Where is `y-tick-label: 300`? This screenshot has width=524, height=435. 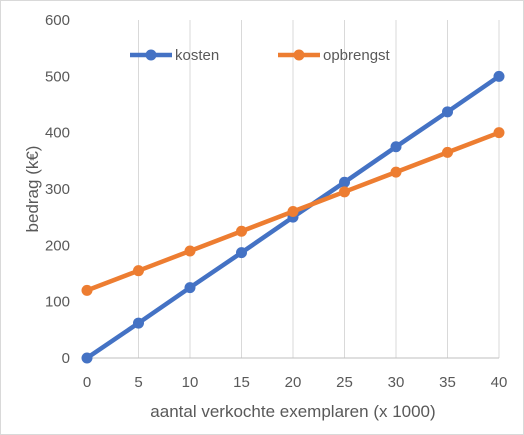 y-tick-label: 300 is located at coordinates (57, 189).